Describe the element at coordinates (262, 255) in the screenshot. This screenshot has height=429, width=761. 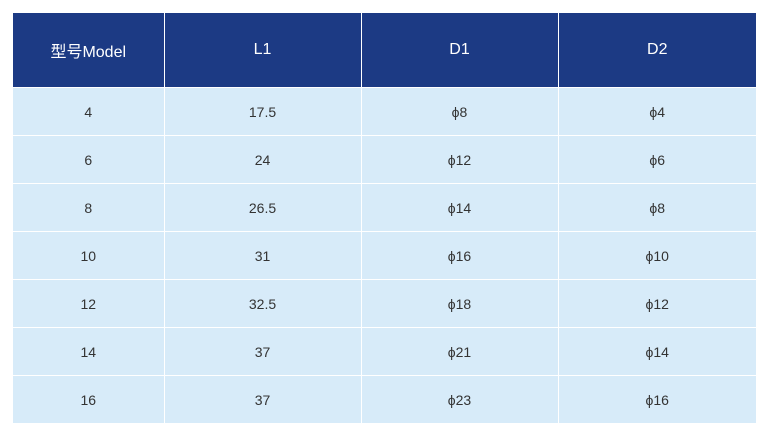
I see `cell-l1: 31` at that location.